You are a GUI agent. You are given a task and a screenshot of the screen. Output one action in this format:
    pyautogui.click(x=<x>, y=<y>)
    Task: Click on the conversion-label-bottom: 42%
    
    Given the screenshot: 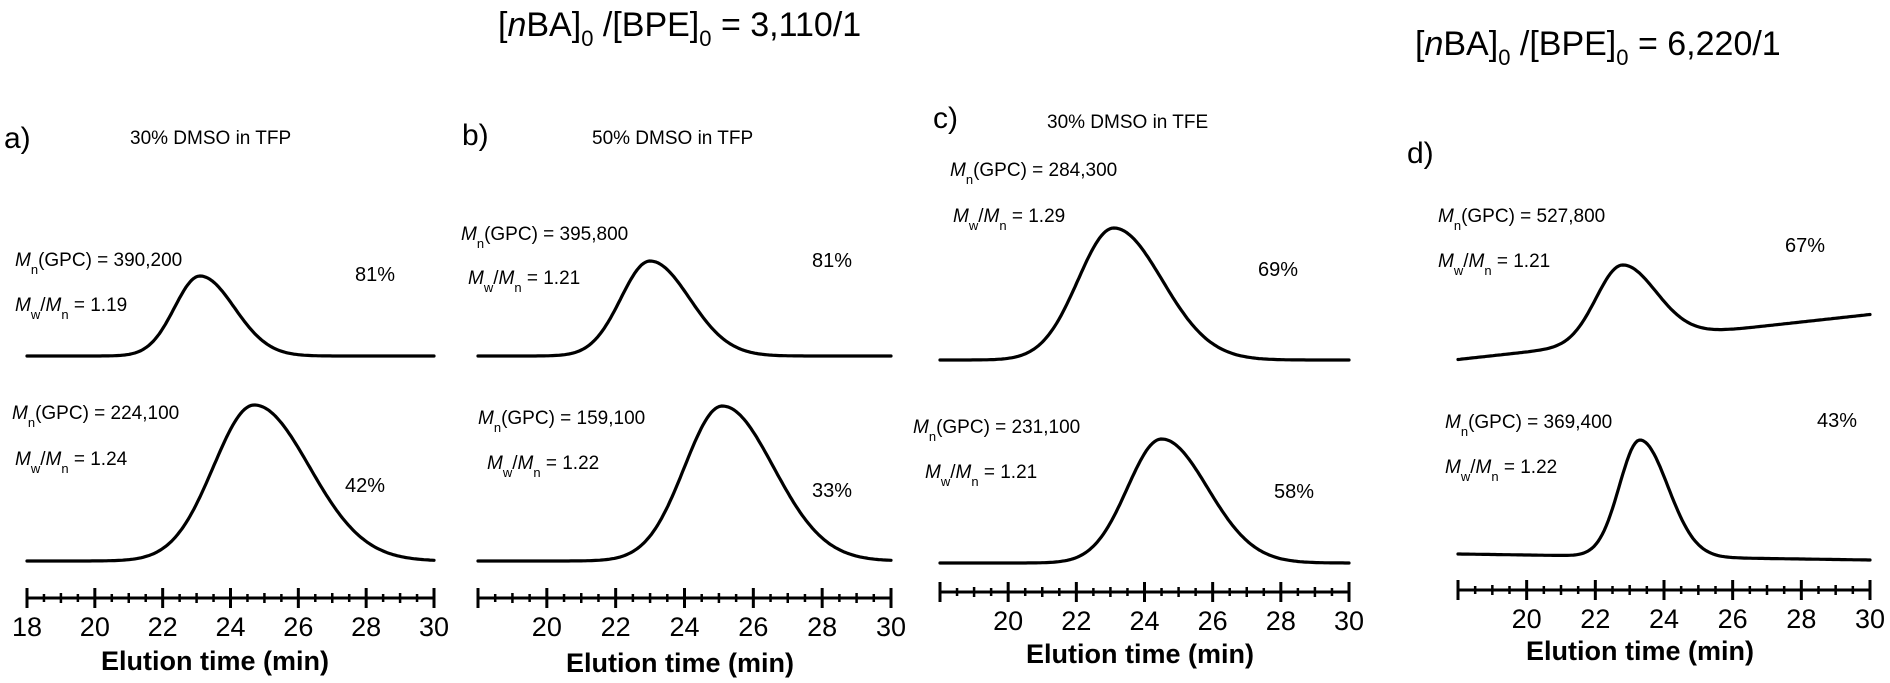 What is the action you would take?
    pyautogui.click(x=365, y=486)
    